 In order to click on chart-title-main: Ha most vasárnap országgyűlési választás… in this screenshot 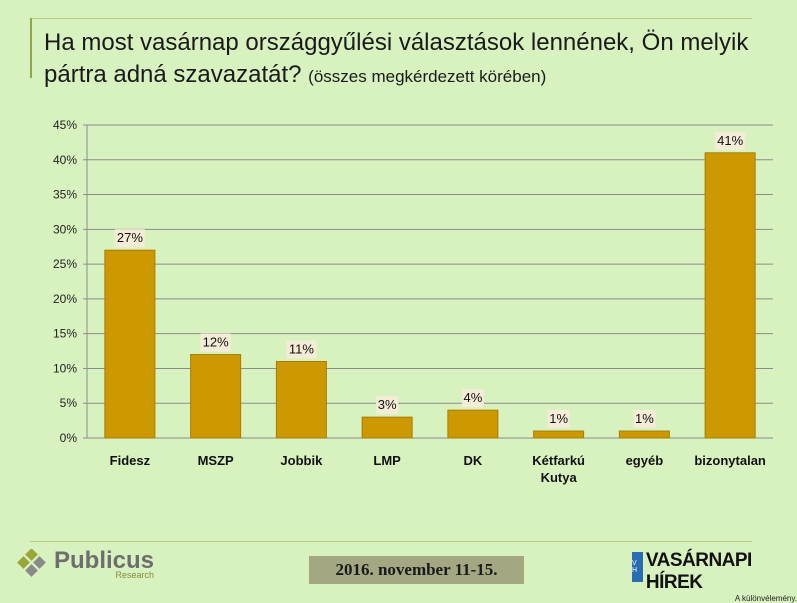, I will do `click(396, 58)`.